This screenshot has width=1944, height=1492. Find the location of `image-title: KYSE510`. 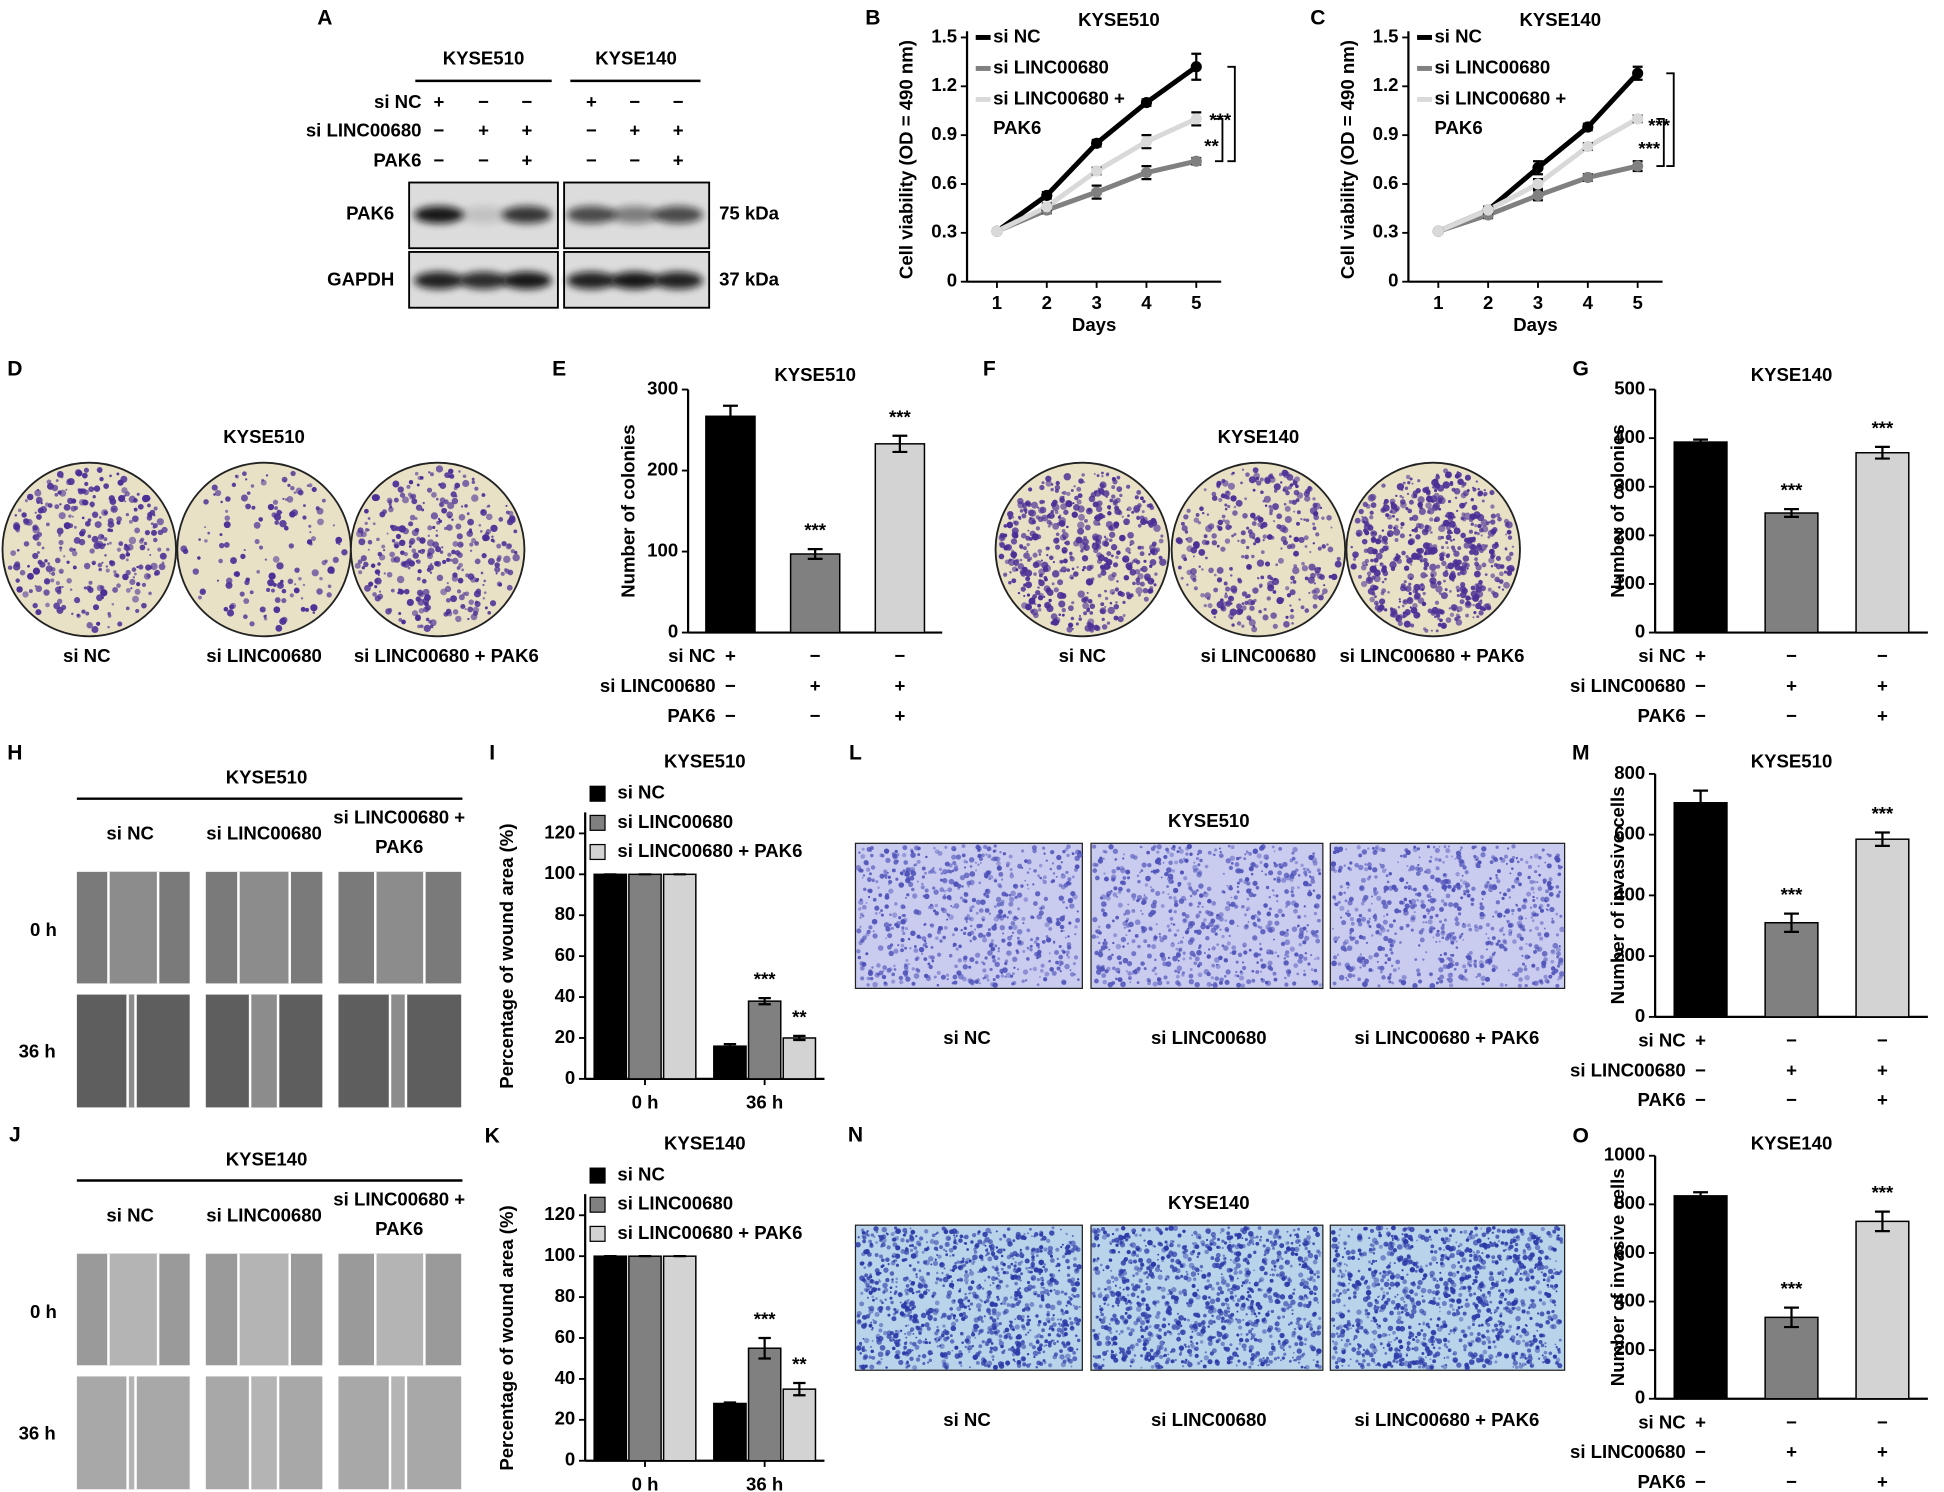

image-title: KYSE510 is located at coordinates (267, 777).